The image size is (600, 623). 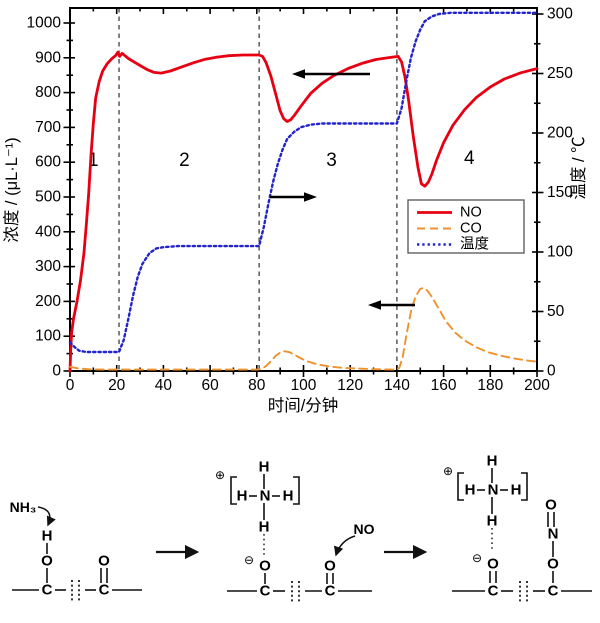 I want to click on x-tick-label: 80, so click(x=257, y=385).